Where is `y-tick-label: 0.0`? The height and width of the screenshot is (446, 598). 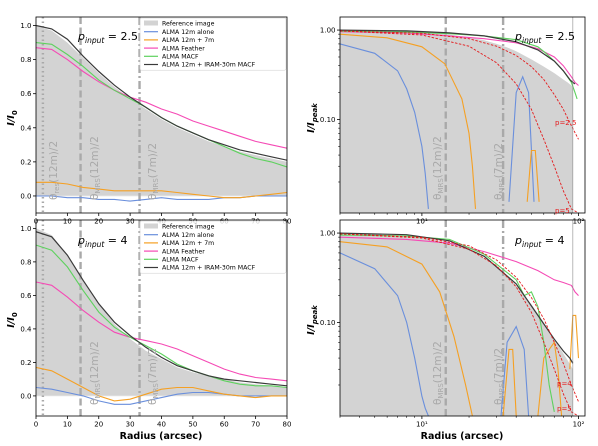 y-tick-label: 0.0 is located at coordinates (25, 196).